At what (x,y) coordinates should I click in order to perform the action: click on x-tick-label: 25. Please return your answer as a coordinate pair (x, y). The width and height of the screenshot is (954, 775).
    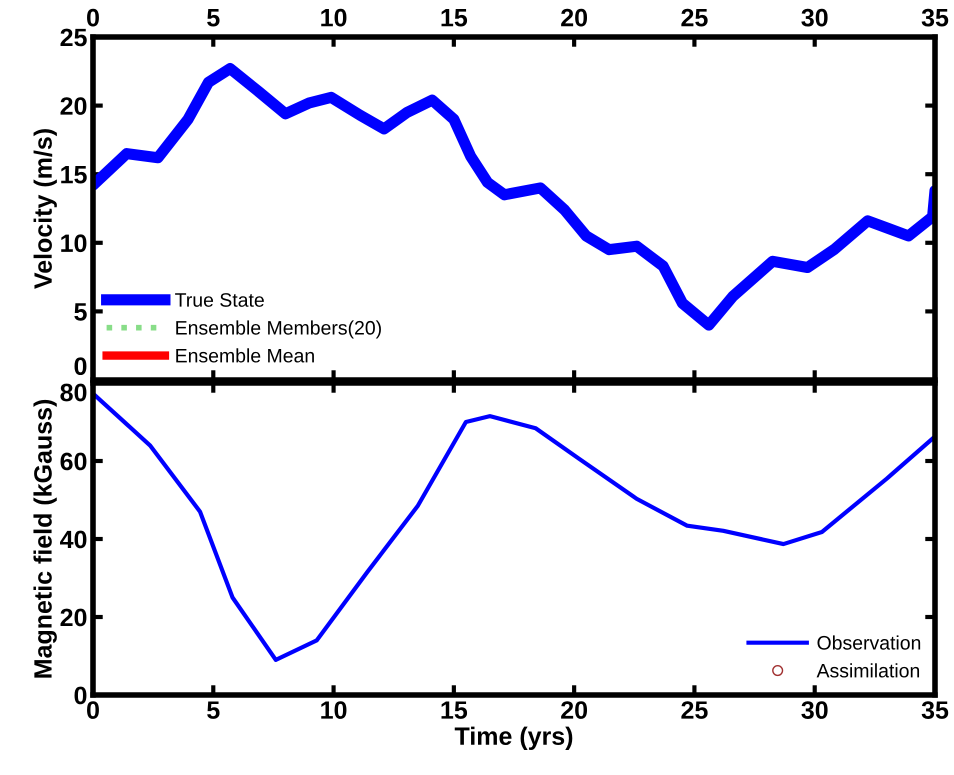
    Looking at the image, I should click on (694, 710).